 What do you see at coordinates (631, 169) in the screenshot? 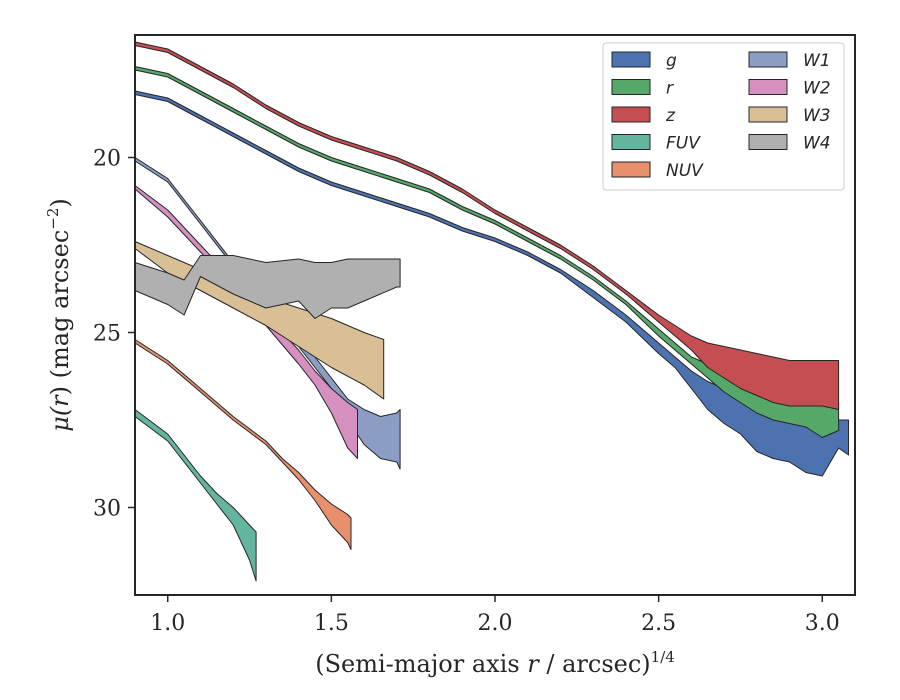
I see `legend-swatch-nuv` at bounding box center [631, 169].